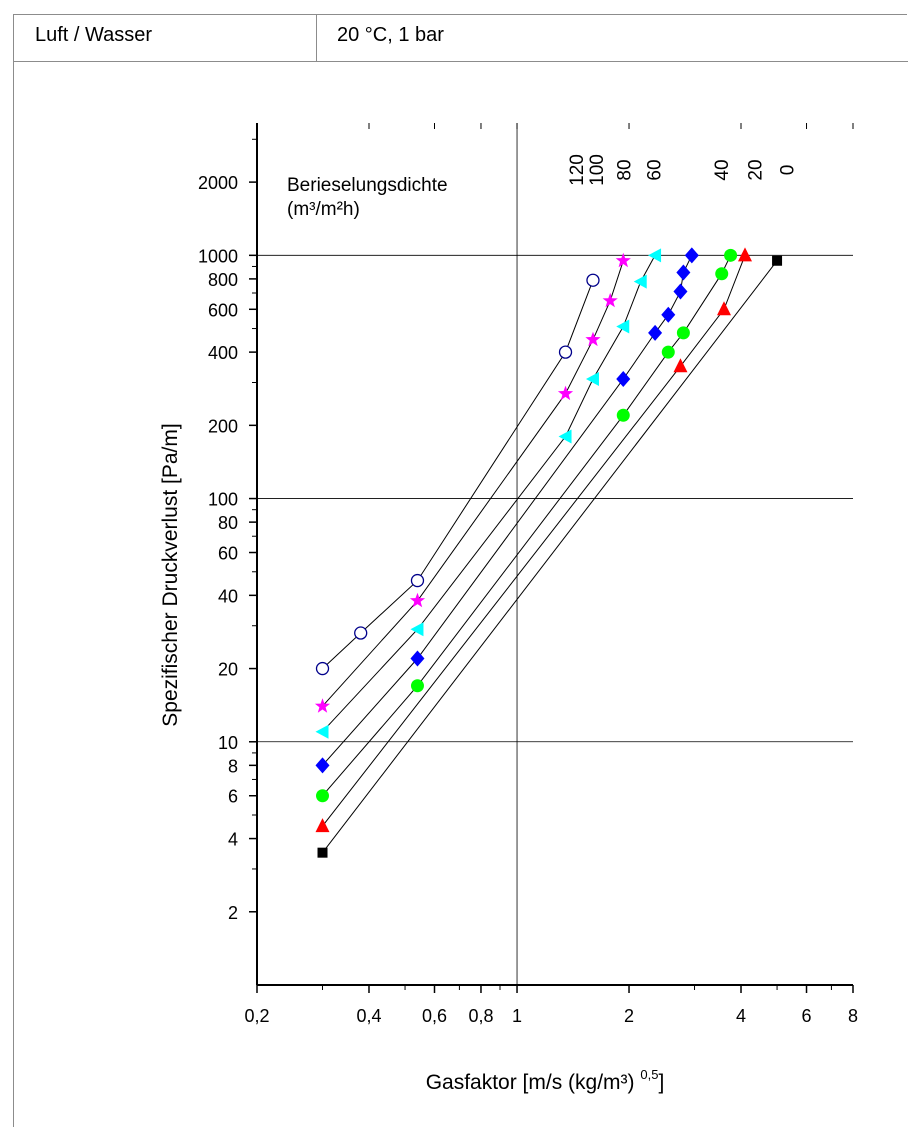 Image resolution: width=908 pixels, height=1127 pixels. Describe the element at coordinates (218, 256) in the screenshot. I see `y-tick-label: 1000` at that location.